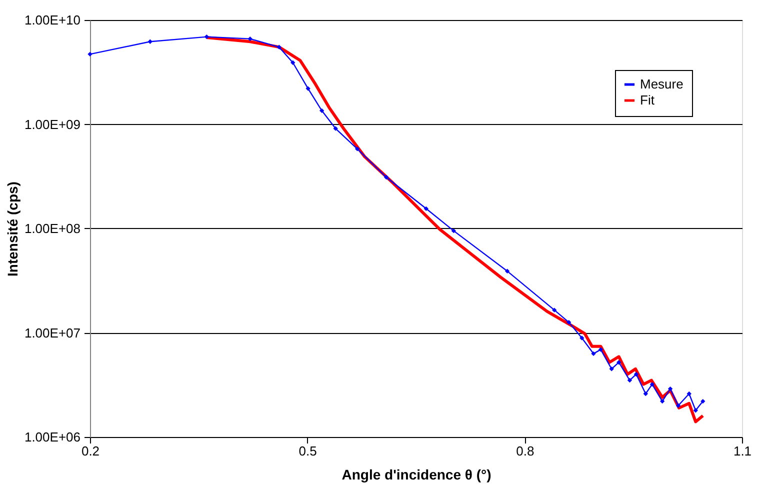 This screenshot has width=769, height=492. I want to click on x-tick-label: 0.8, so click(525, 451).